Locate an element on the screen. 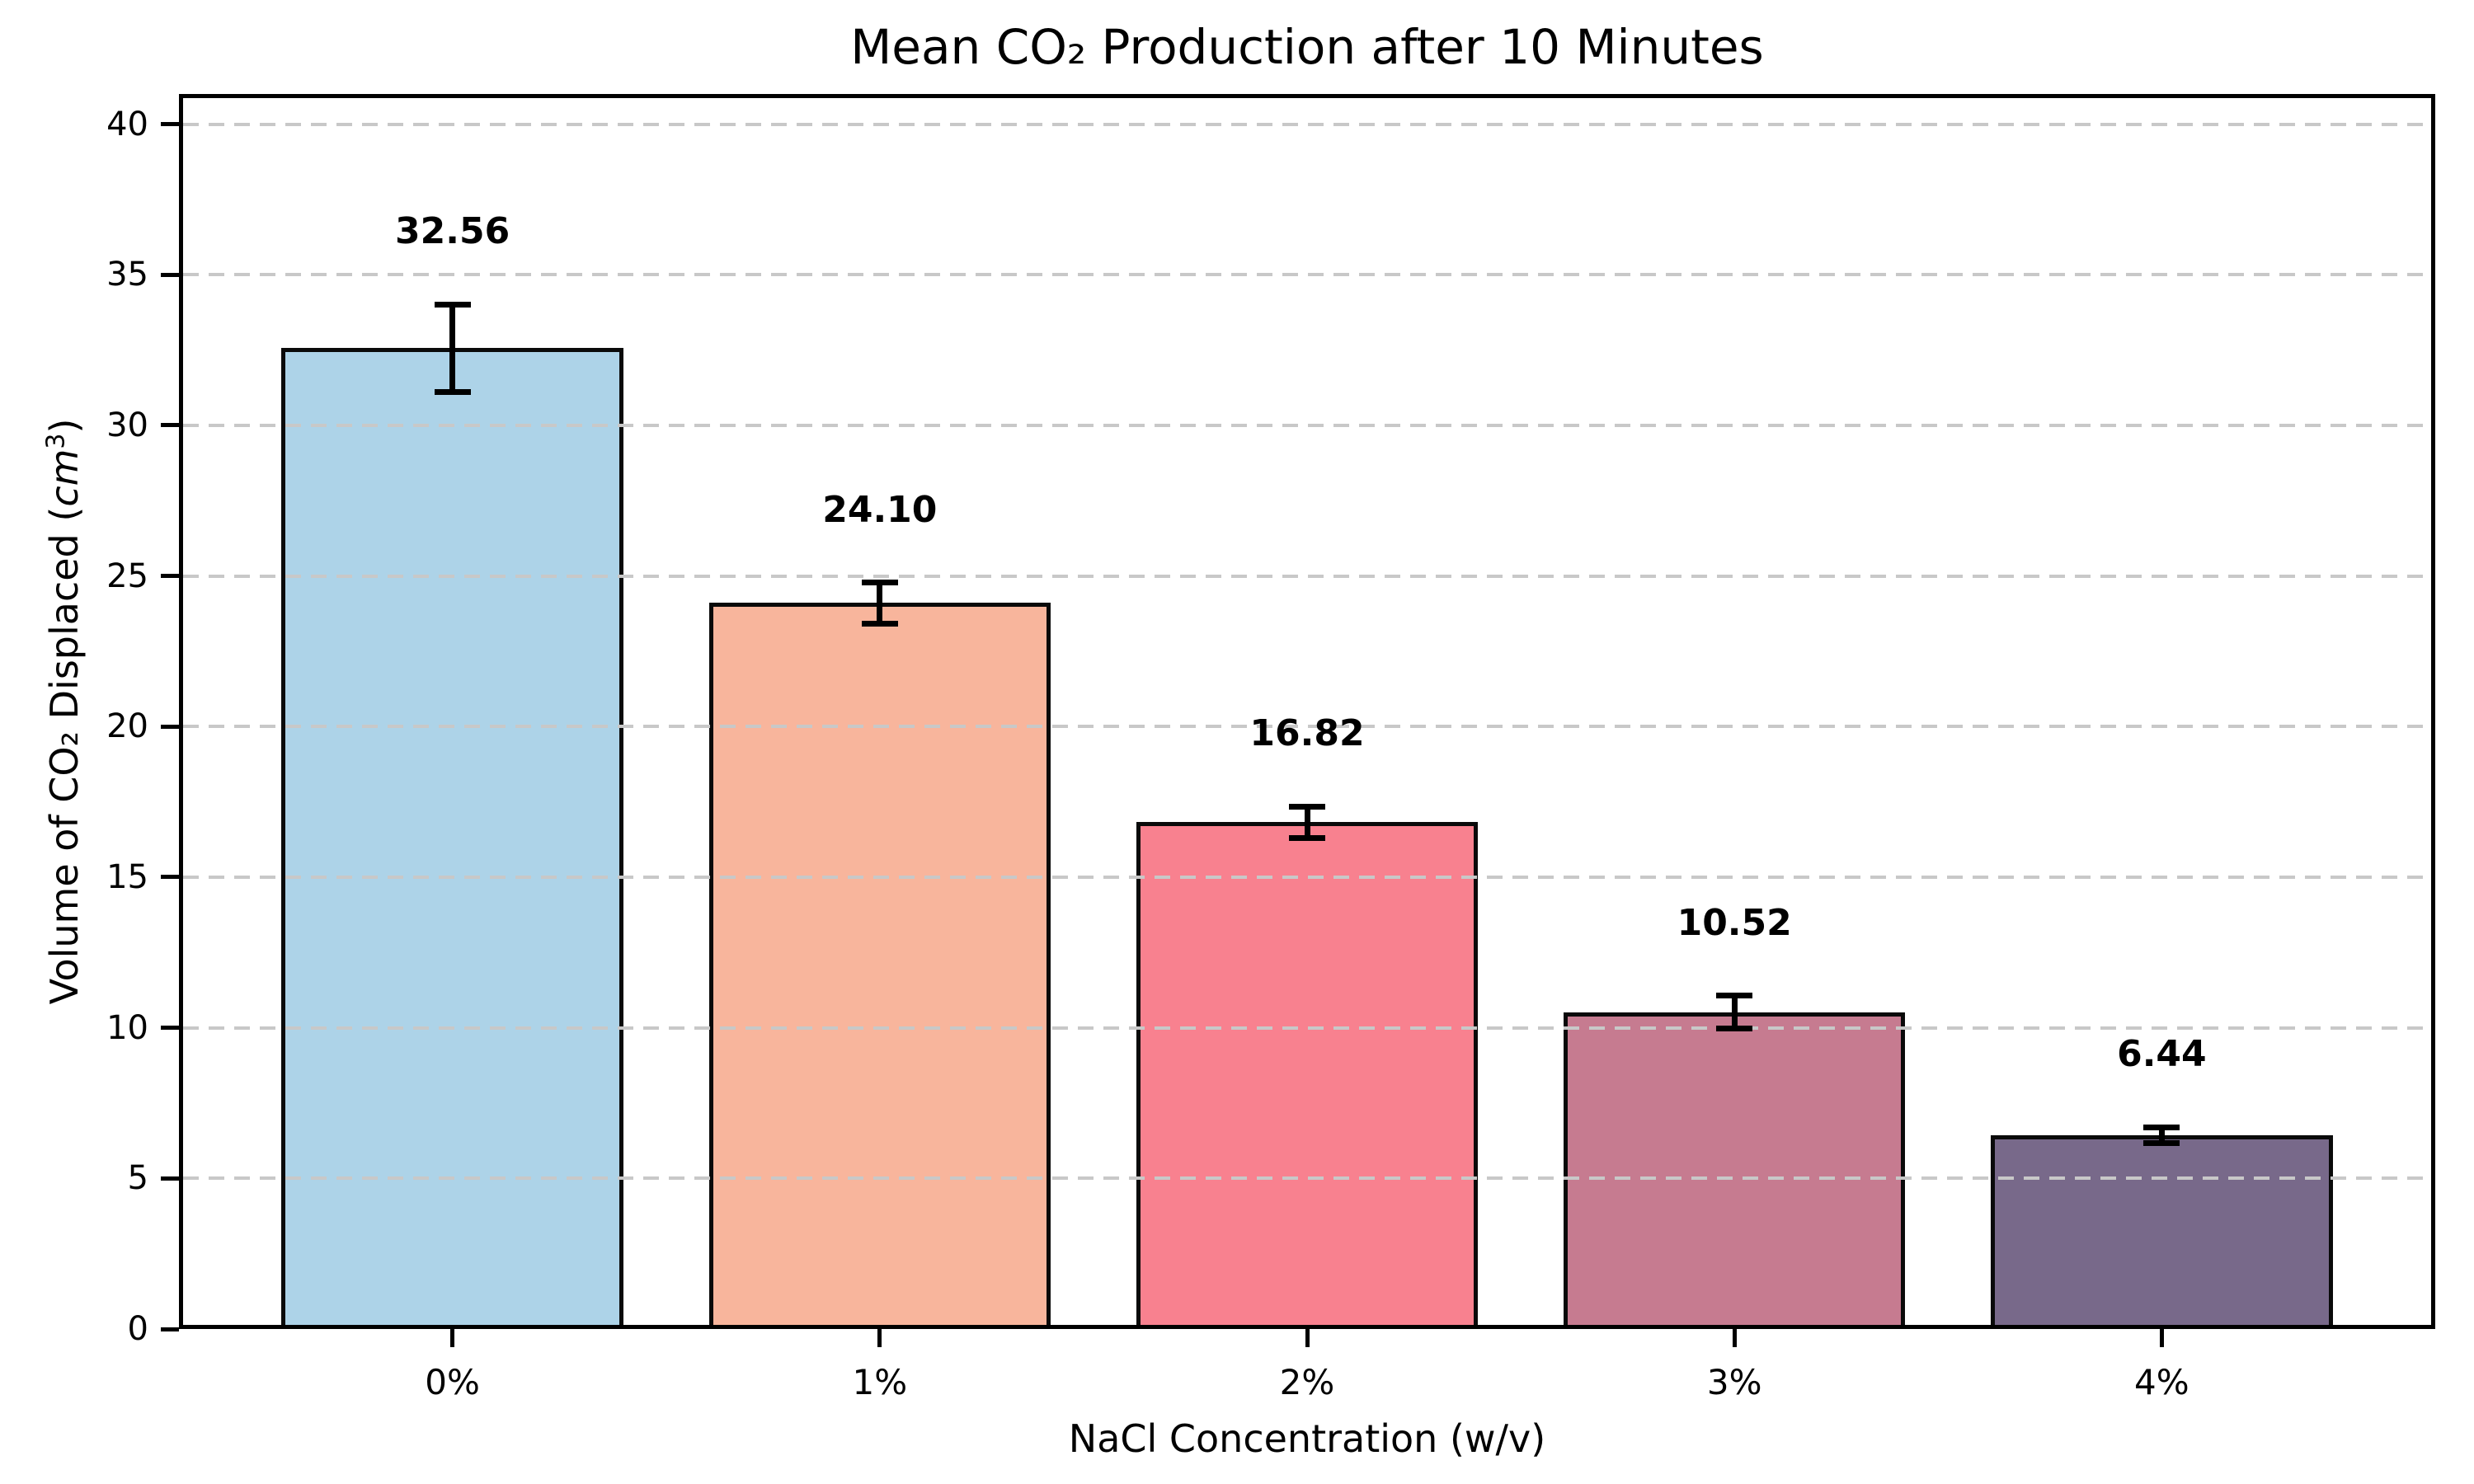 The image size is (2474, 1484). bar-value-label: 10.52 is located at coordinates (1734, 922).